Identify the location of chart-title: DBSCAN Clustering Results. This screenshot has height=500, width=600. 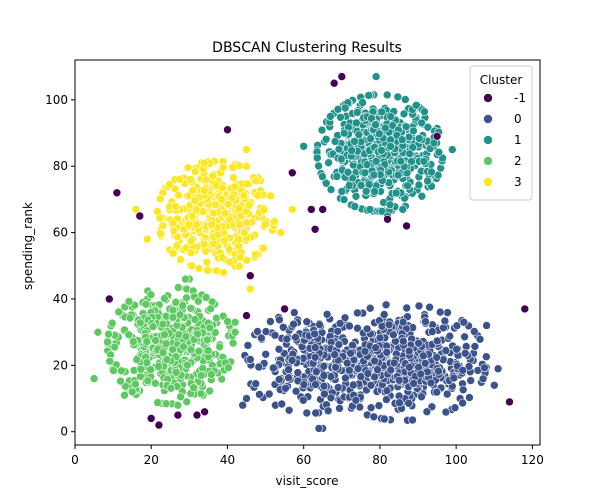
(307, 48).